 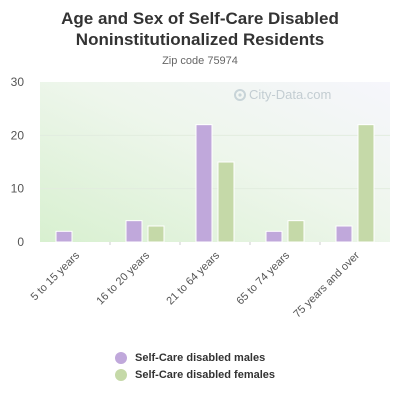 I want to click on x-tick-label: 65 to 74 years, so click(x=263, y=278).